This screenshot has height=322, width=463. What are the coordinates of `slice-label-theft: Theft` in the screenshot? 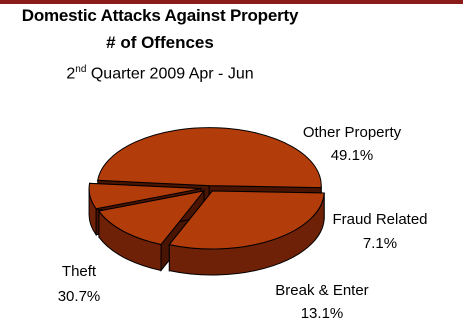 It's located at (79, 271).